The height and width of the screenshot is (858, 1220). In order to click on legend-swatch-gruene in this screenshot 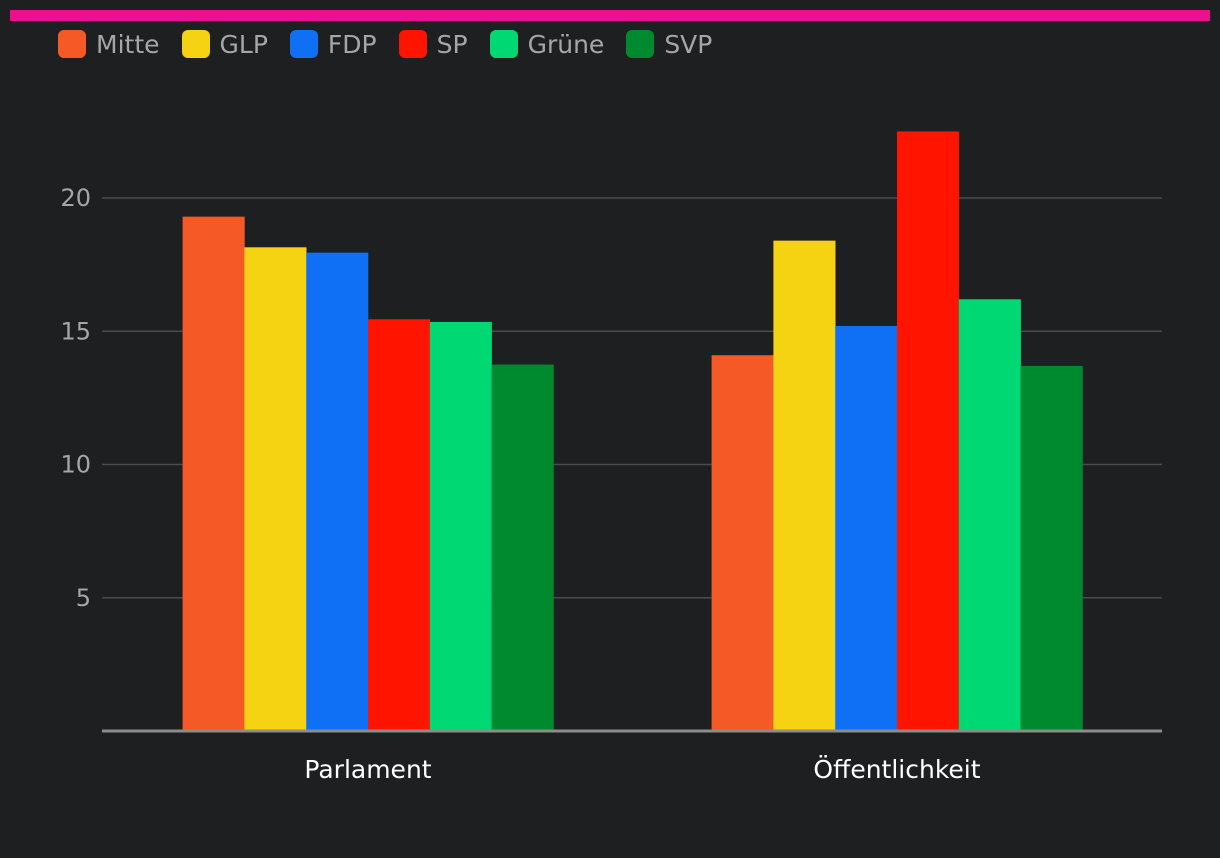, I will do `click(503, 44)`.